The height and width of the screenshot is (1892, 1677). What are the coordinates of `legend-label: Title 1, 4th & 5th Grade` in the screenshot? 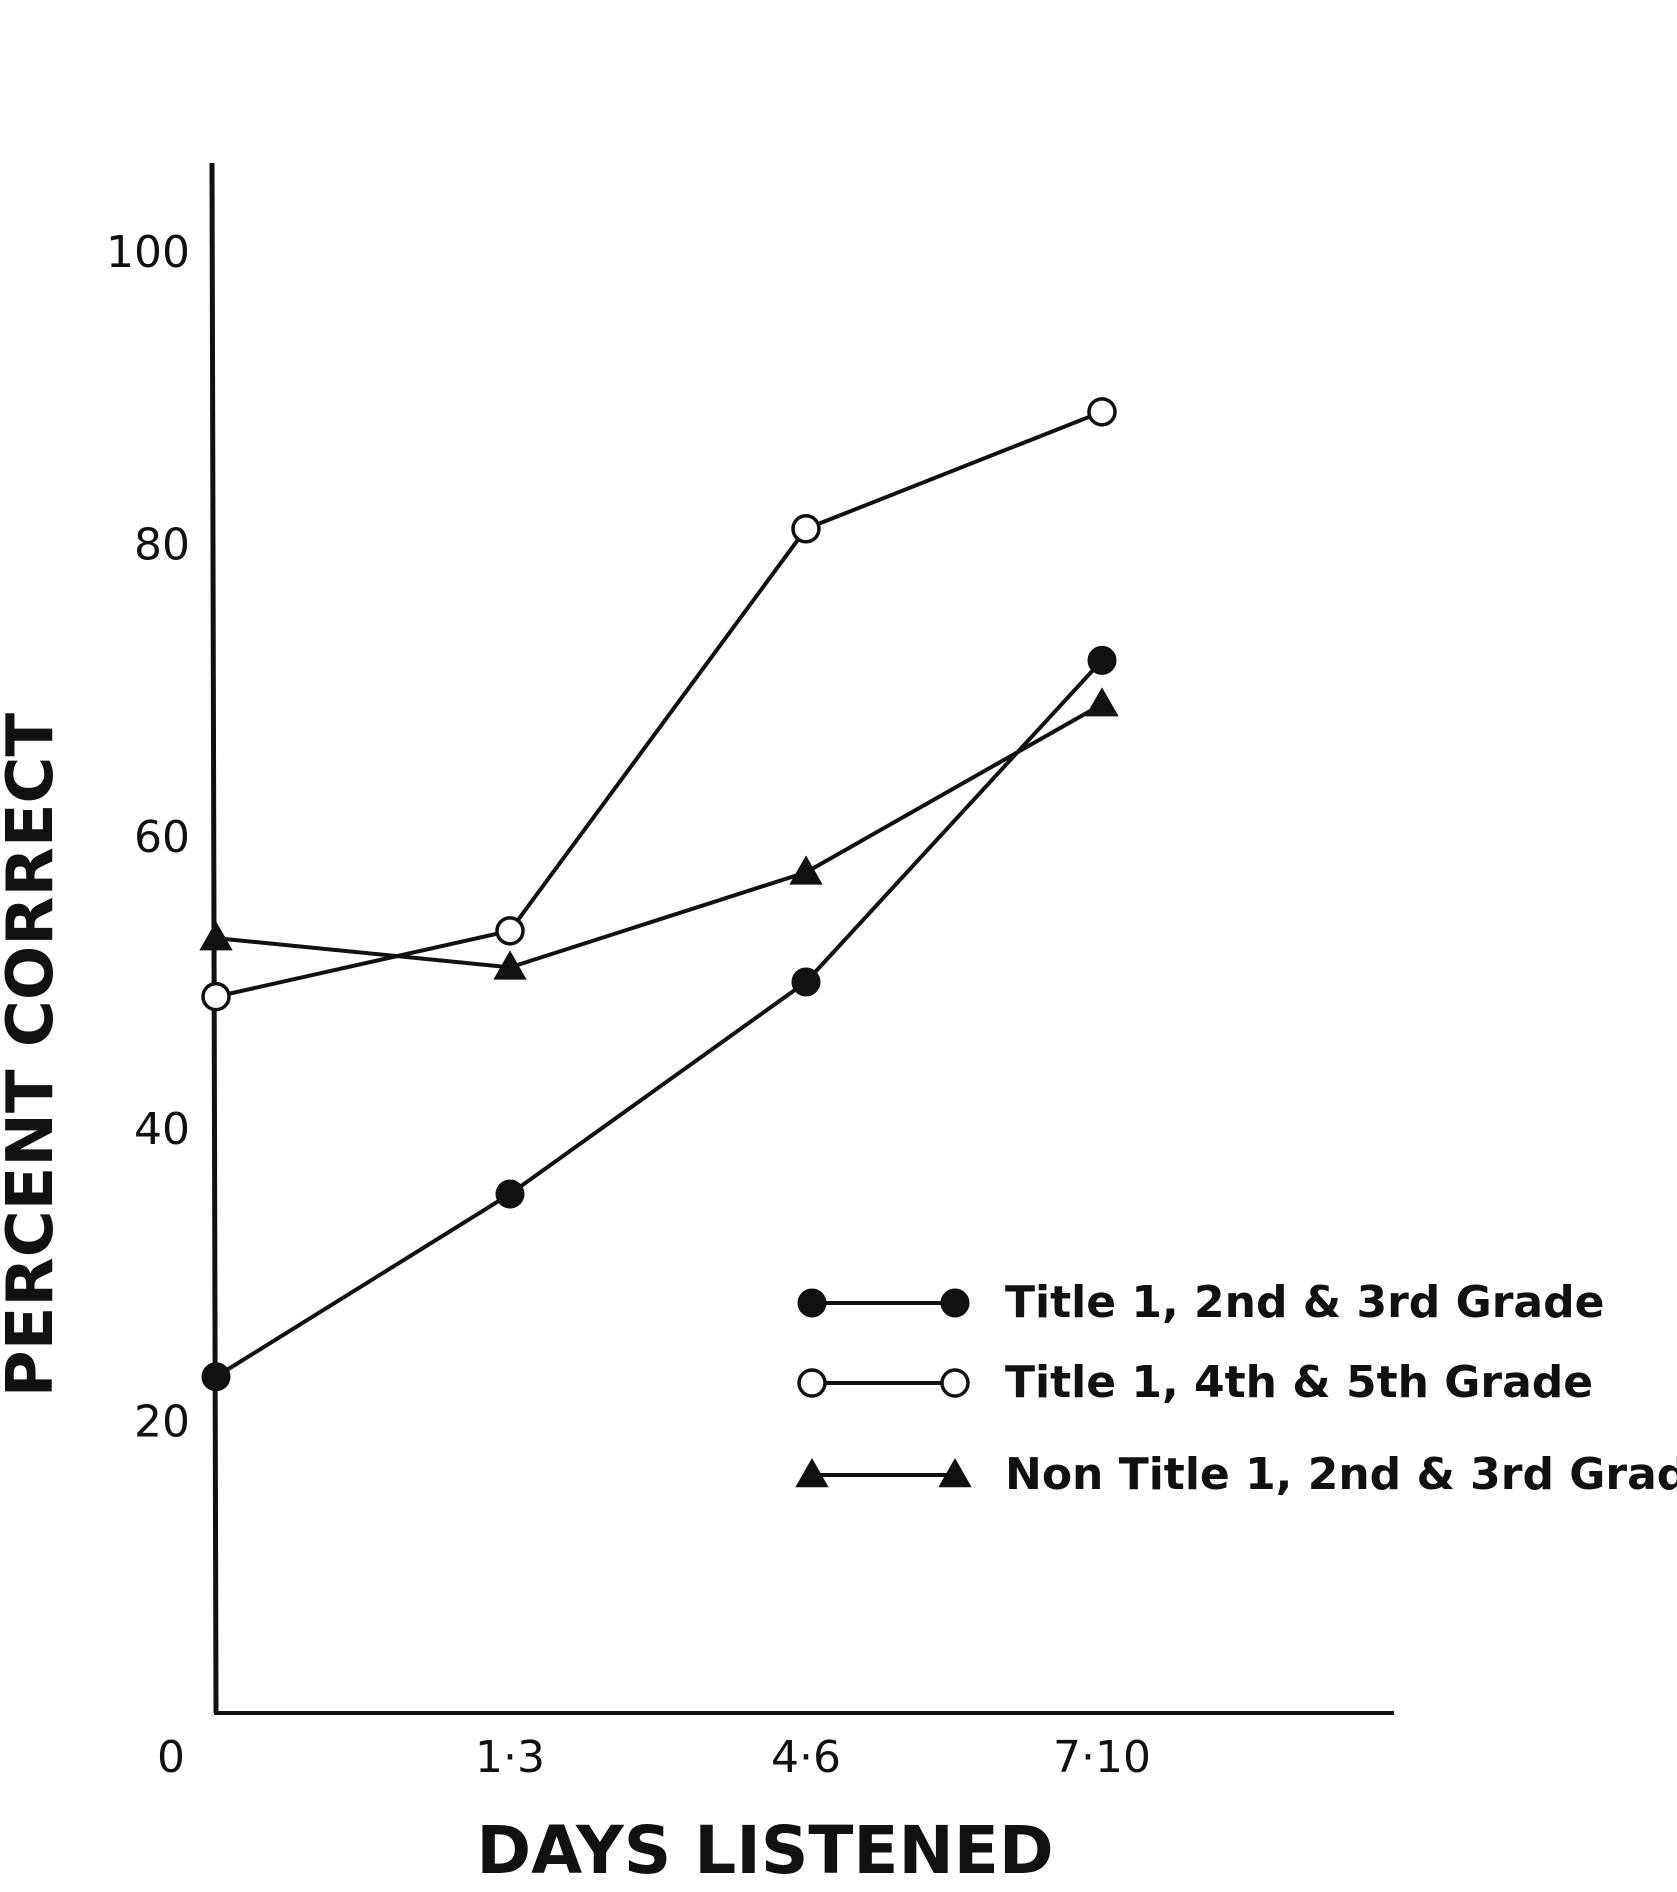 It's located at (1299, 1382).